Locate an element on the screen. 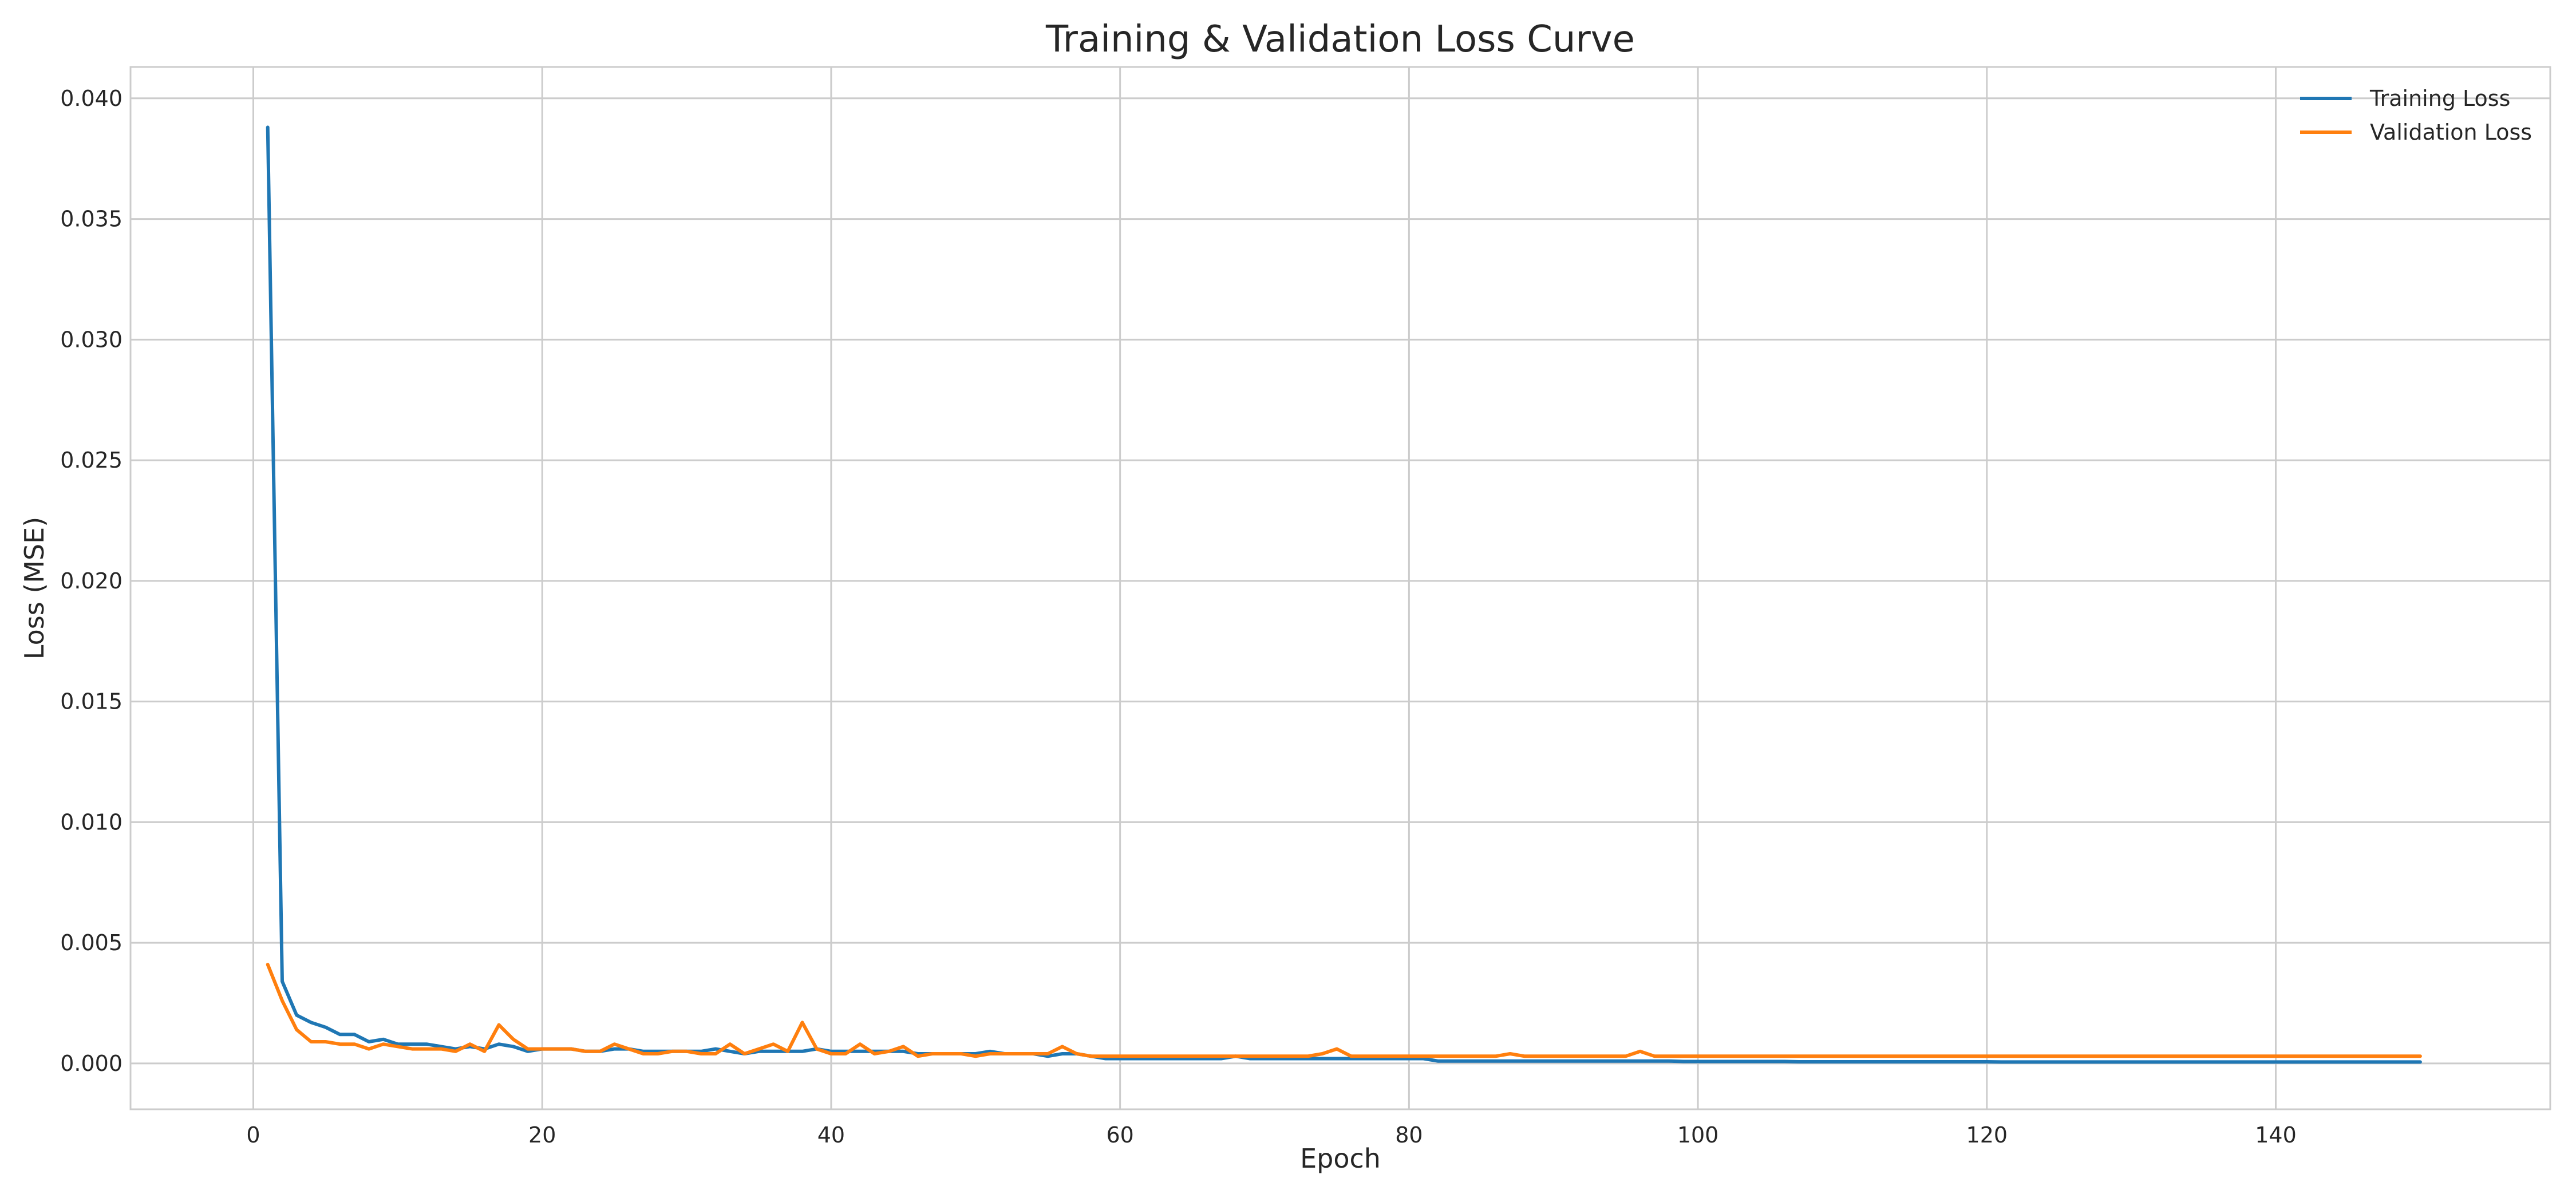 The height and width of the screenshot is (1202, 2576). x-tick-label: 140 is located at coordinates (2276, 1135).